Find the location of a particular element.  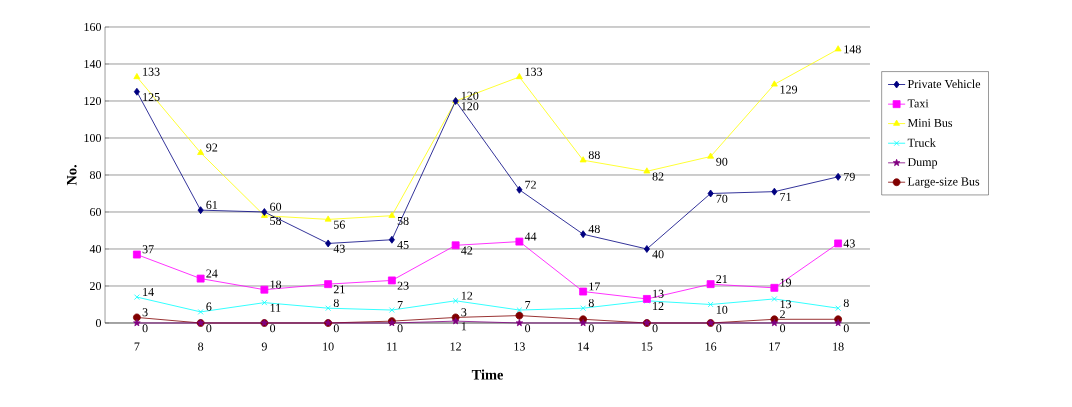

data-label: 45 is located at coordinates (403, 244).